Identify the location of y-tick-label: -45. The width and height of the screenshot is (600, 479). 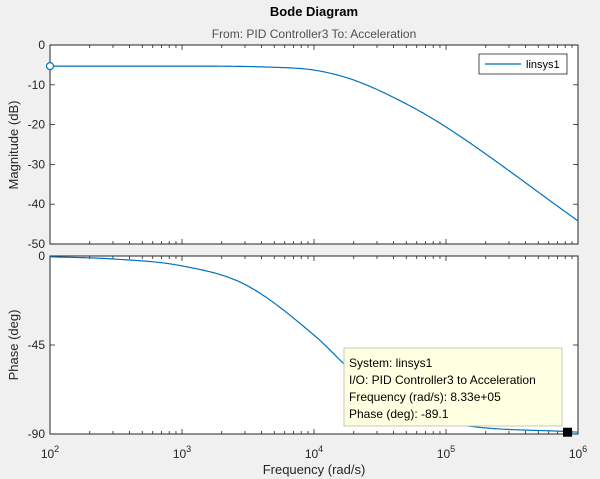
(37, 345).